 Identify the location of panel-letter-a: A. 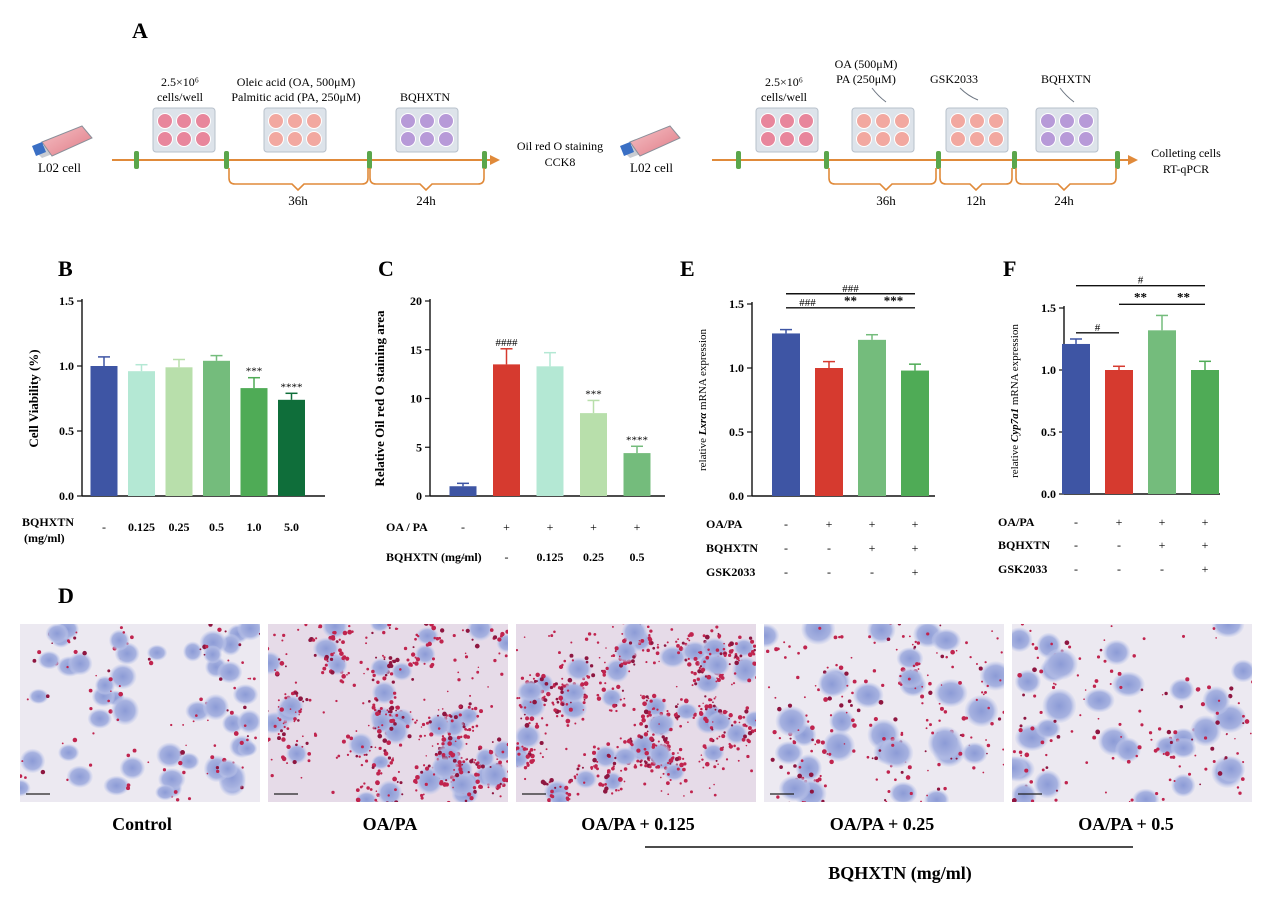
(140, 30).